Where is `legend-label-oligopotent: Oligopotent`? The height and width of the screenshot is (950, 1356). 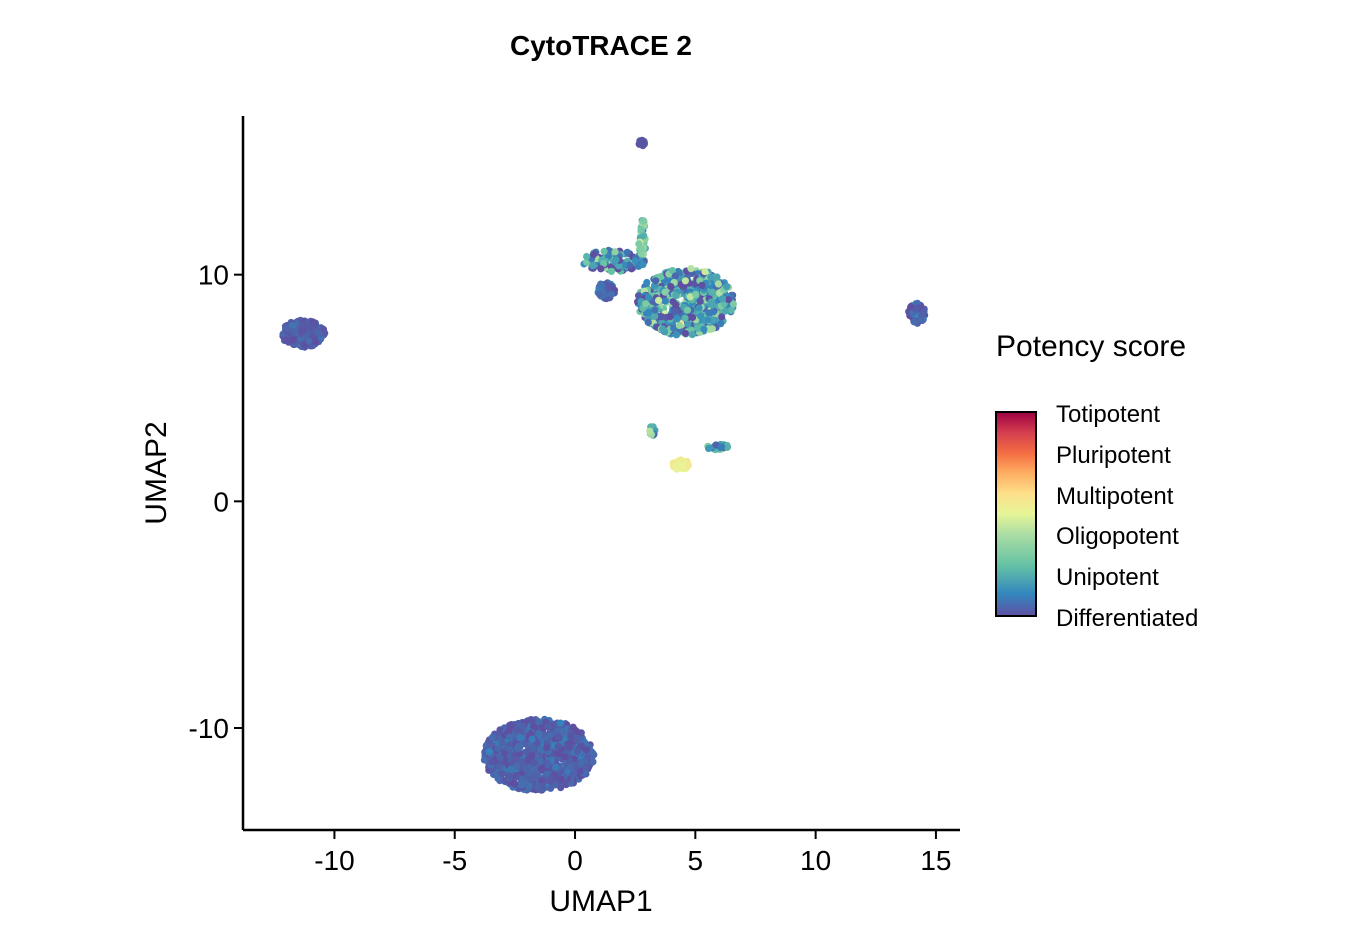
legend-label-oligopotent: Oligopotent is located at coordinates (1117, 536).